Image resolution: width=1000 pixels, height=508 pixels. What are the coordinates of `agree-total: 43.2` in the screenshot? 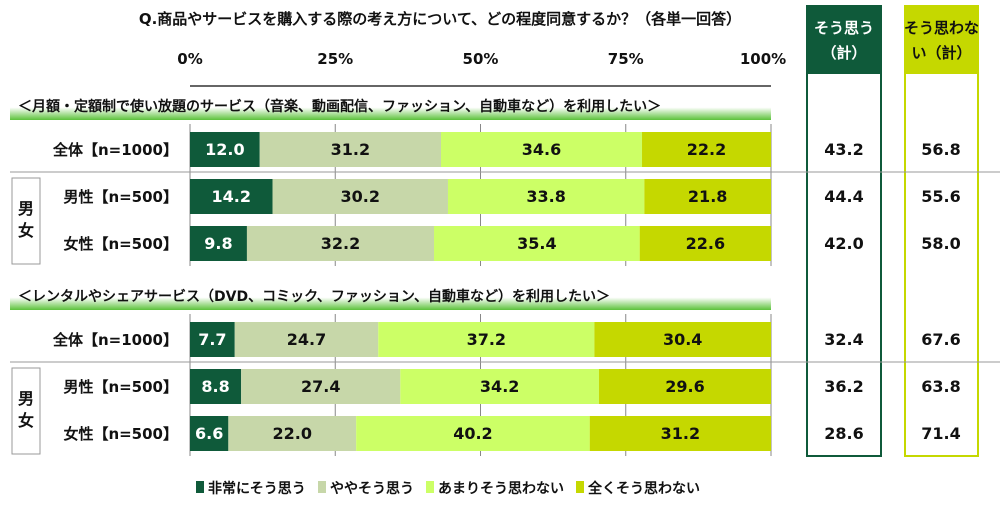 It's located at (843, 149).